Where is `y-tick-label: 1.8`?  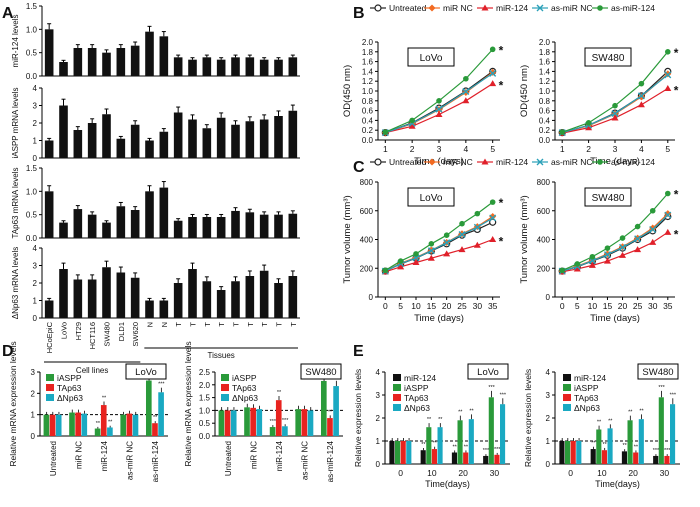
y-tick-label: 1.8 is located at coordinates (368, 52).